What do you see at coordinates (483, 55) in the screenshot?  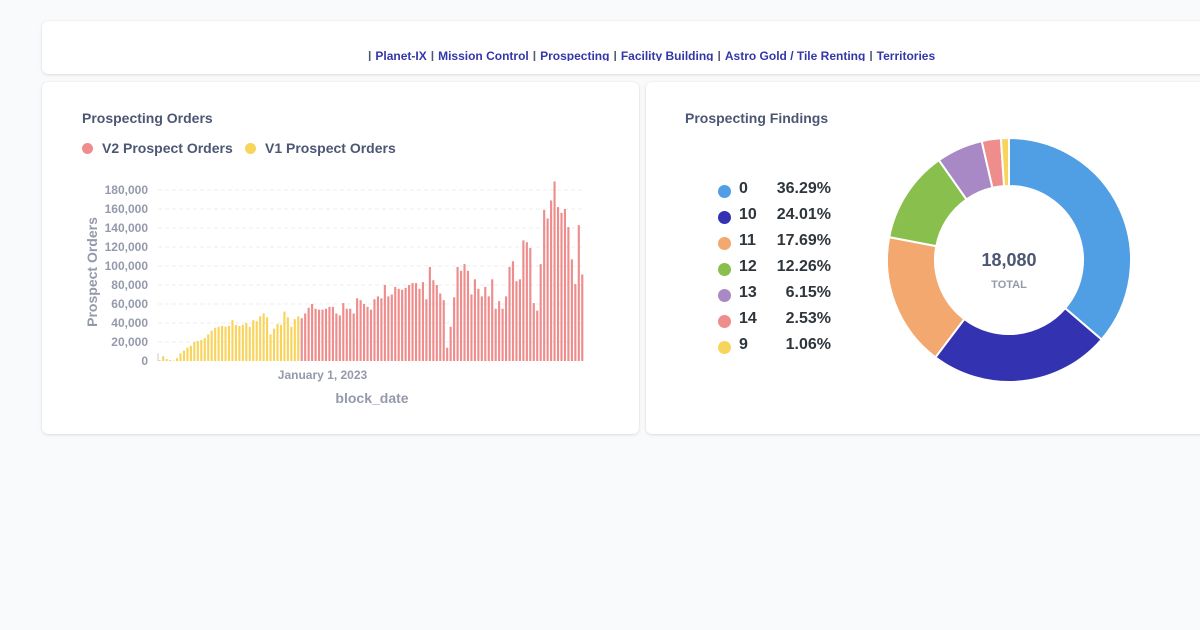 I see `nav-link: Mission Control` at bounding box center [483, 55].